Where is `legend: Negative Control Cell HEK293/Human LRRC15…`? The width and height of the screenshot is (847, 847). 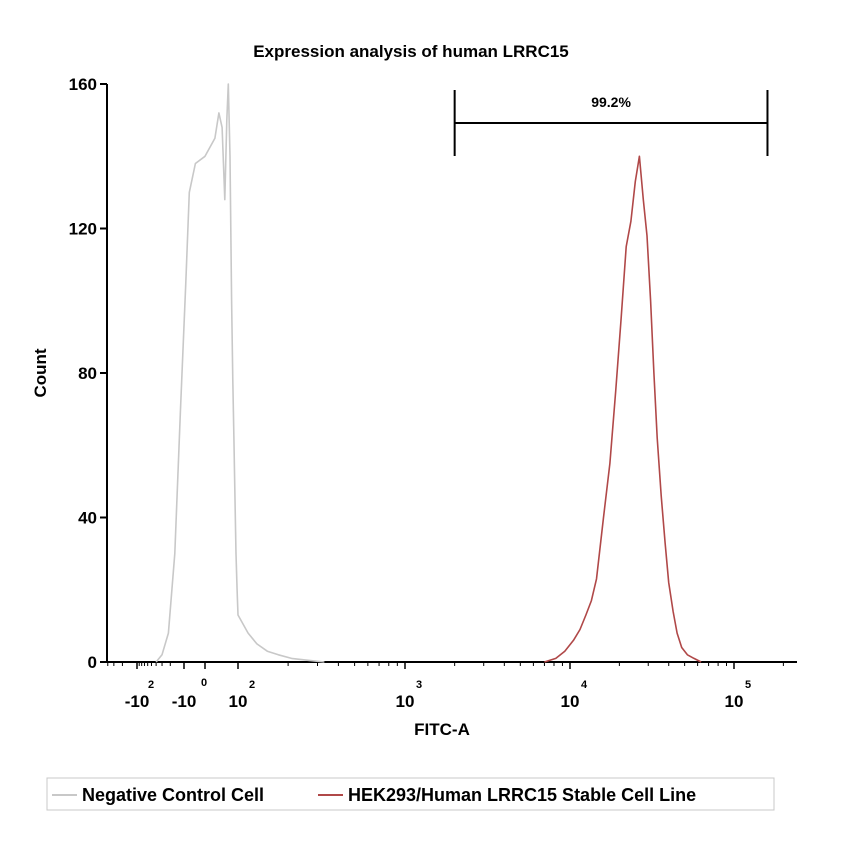
legend: Negative Control Cell HEK293/Human LRRC15… is located at coordinates (410, 794).